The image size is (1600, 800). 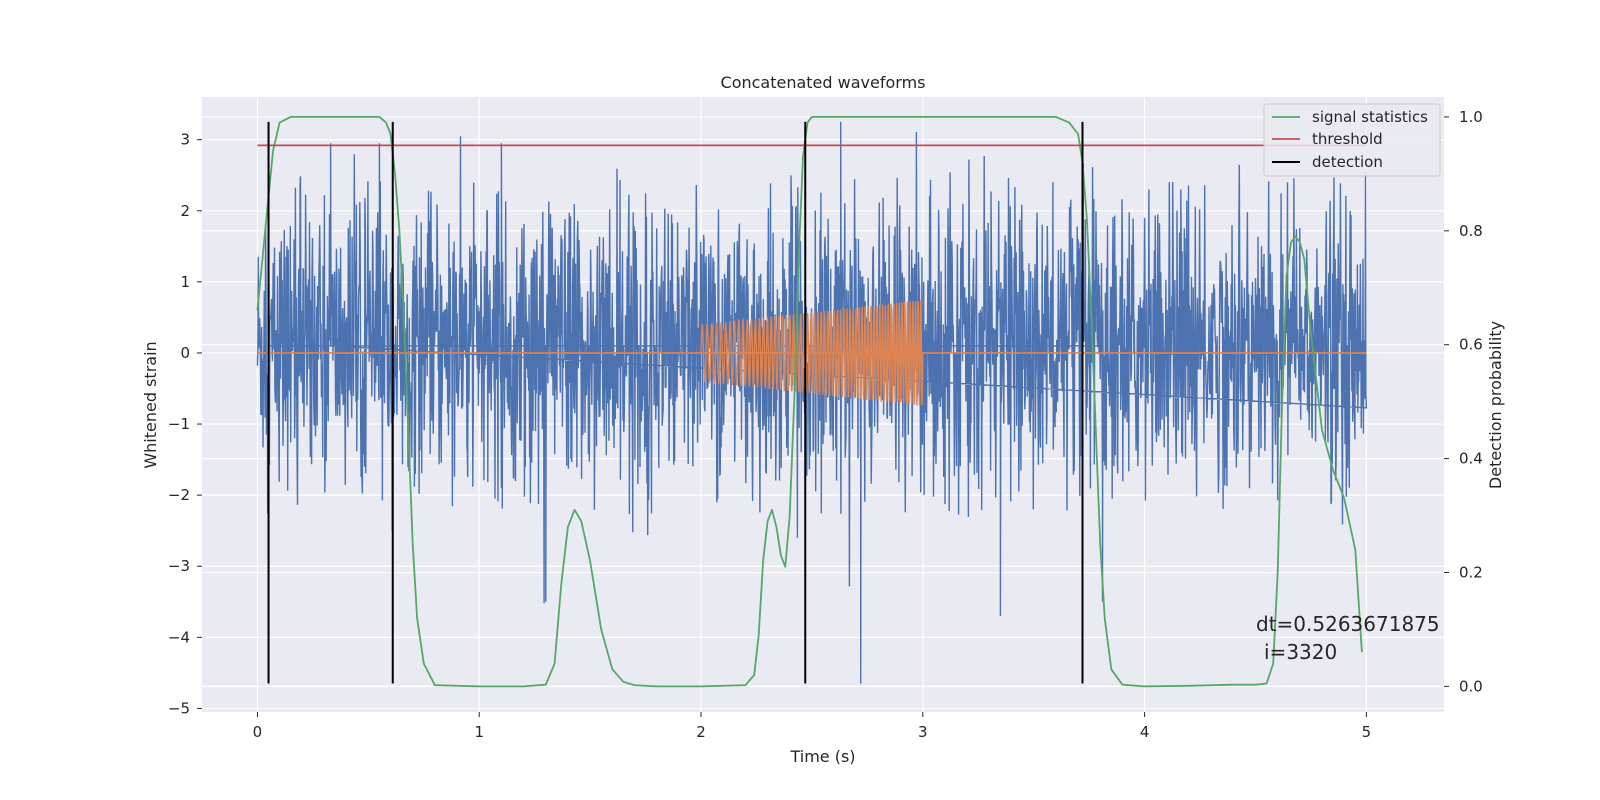 I want to click on right-y-tick-label: 1.0, so click(x=1471, y=117).